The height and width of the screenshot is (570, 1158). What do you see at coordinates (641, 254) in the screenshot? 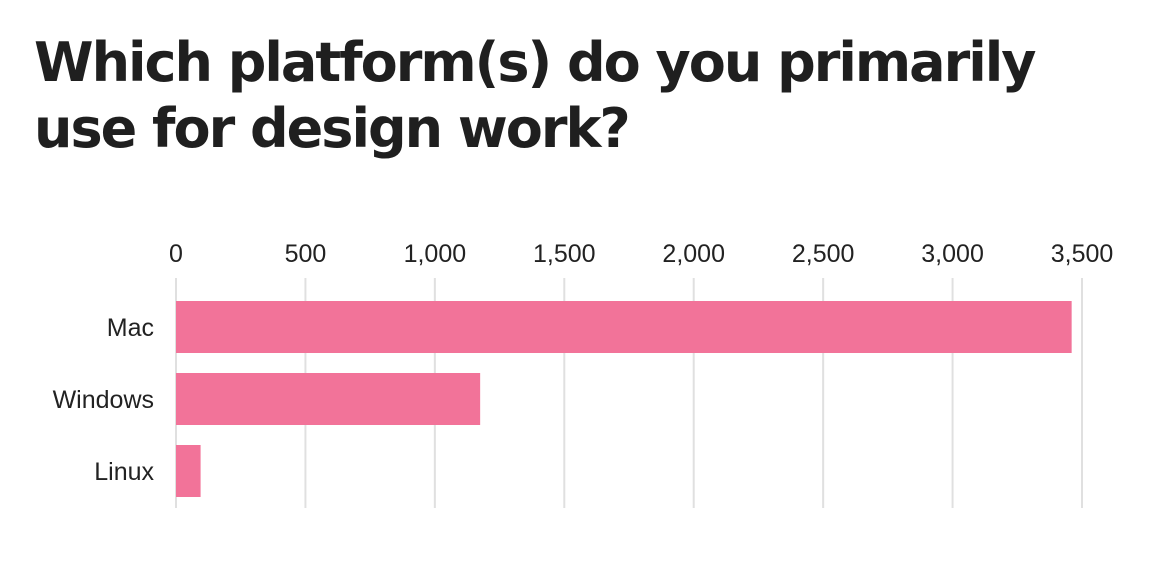
I see `x-axis-tick-labels: 0 500 1,000 1,500 2,000 2,500 3,000 3,500` at bounding box center [641, 254].